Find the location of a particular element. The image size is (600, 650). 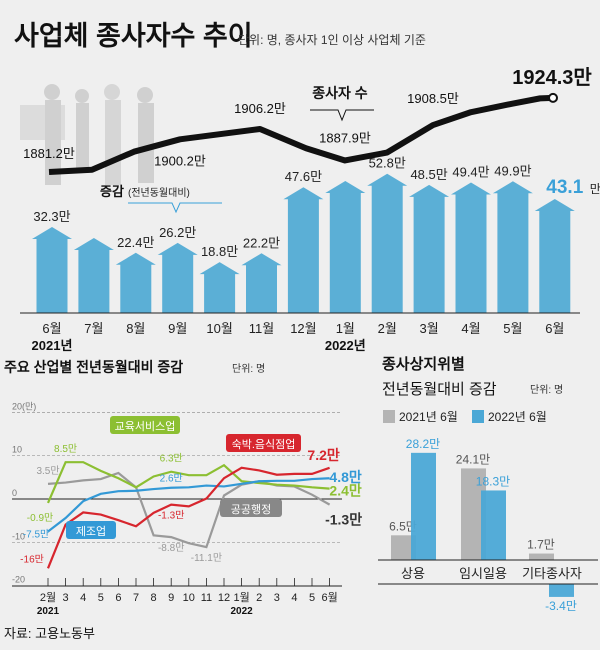

year-label: 2022년 is located at coordinates (345, 345).